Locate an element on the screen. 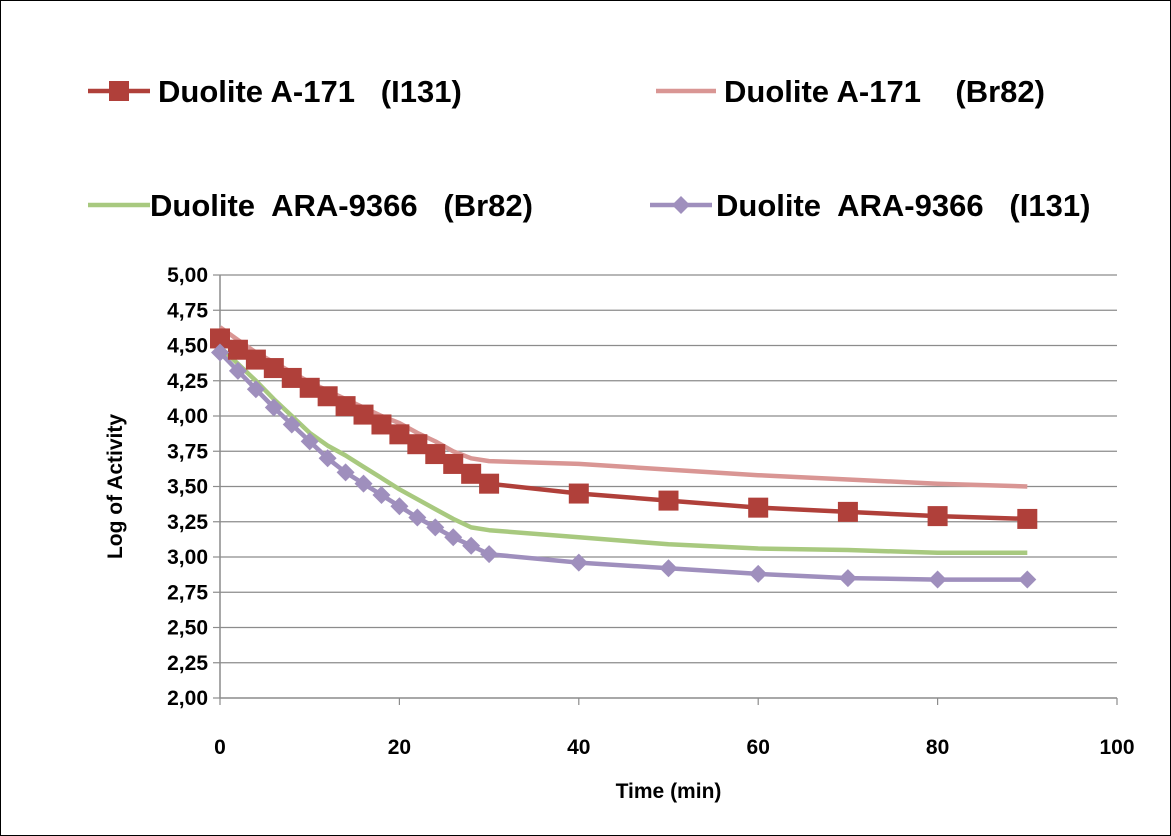  x-tick-label: 60 is located at coordinates (758, 747).